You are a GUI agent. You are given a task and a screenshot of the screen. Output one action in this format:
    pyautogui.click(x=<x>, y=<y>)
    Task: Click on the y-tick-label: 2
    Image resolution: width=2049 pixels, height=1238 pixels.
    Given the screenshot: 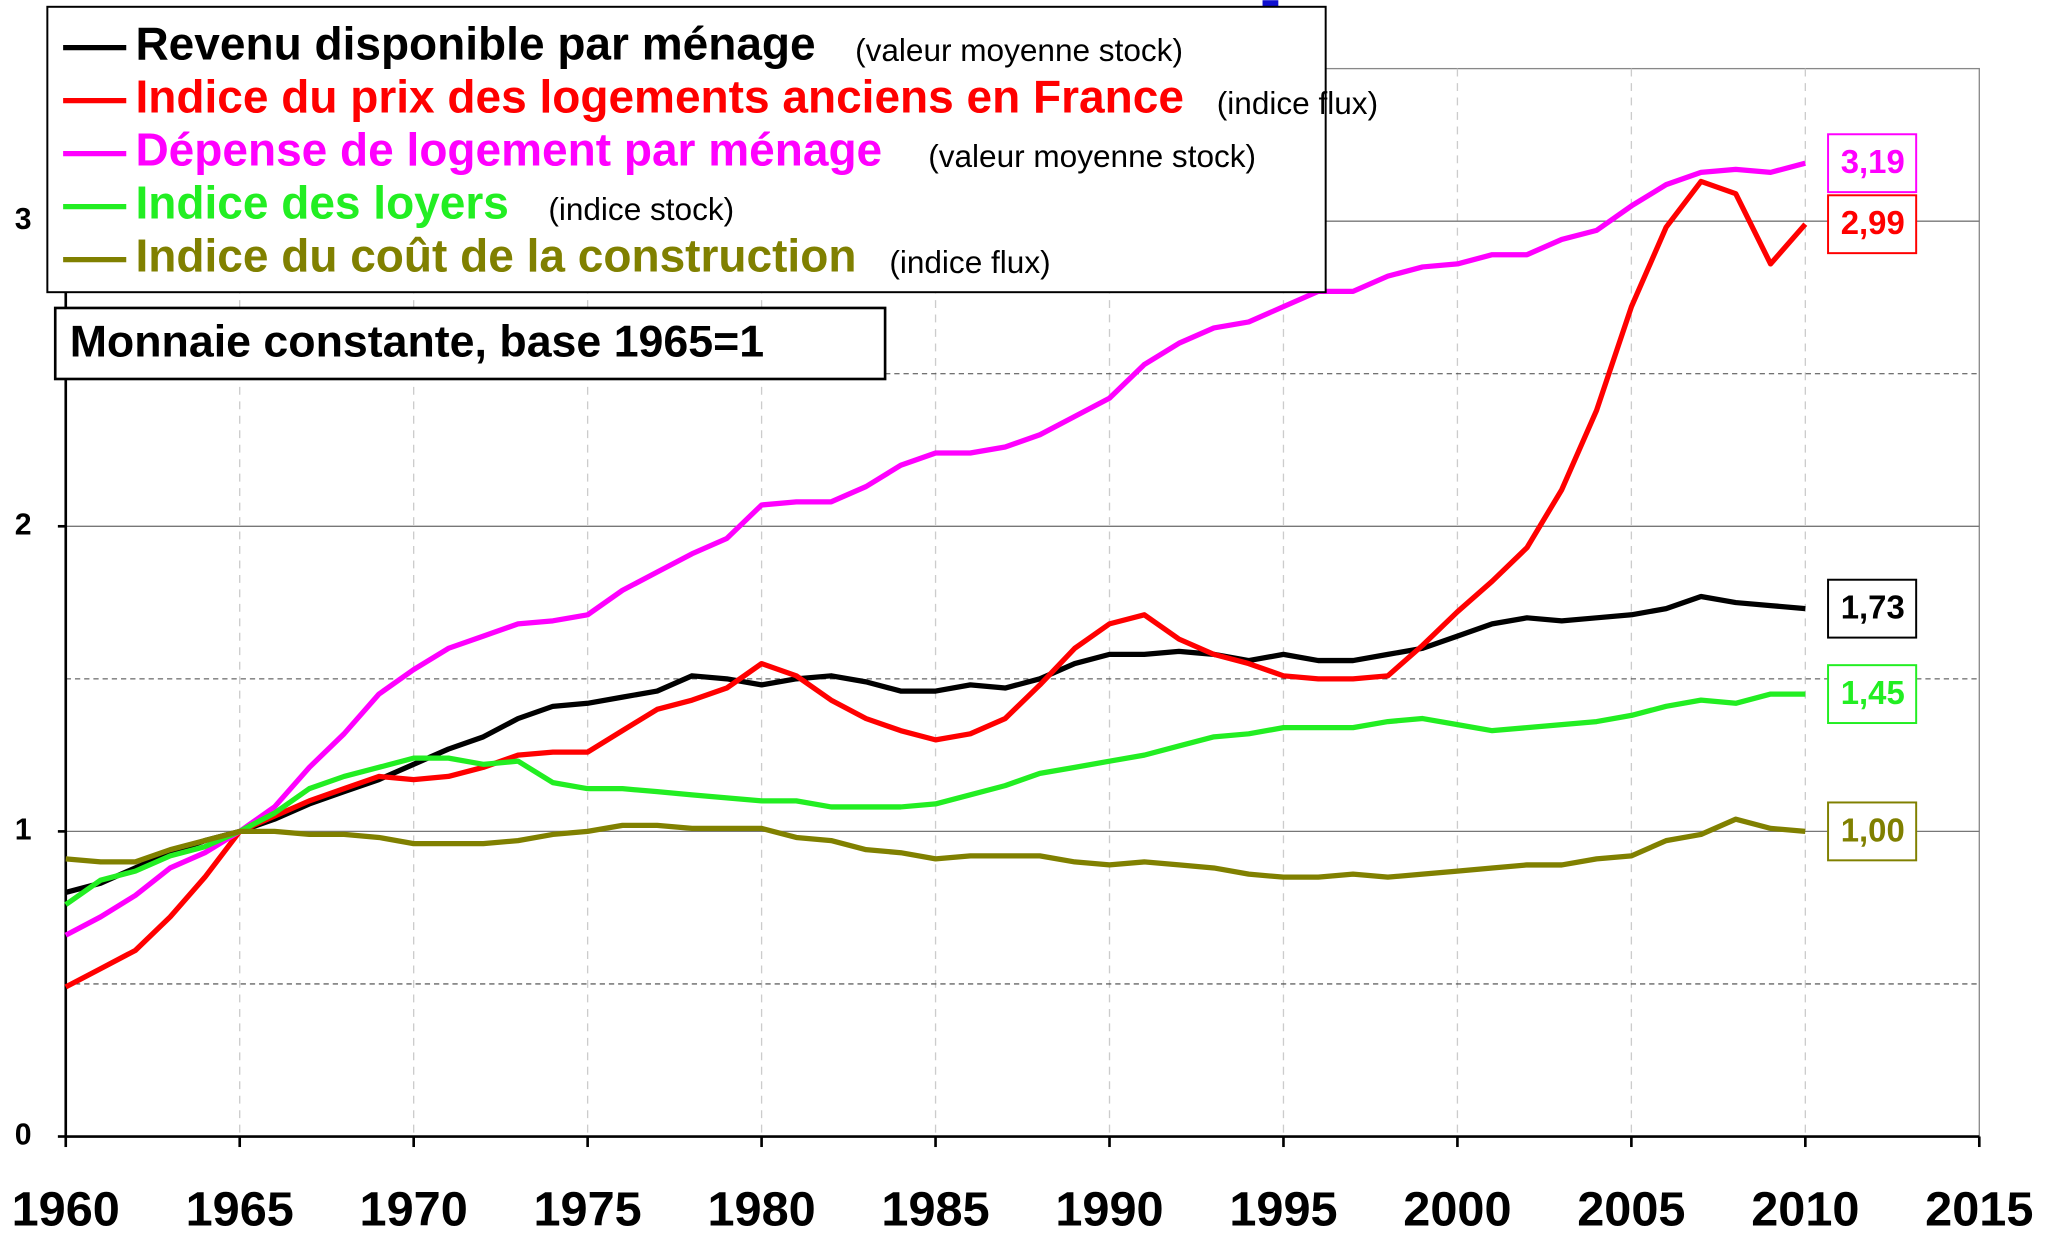 What is the action you would take?
    pyautogui.click(x=23, y=524)
    